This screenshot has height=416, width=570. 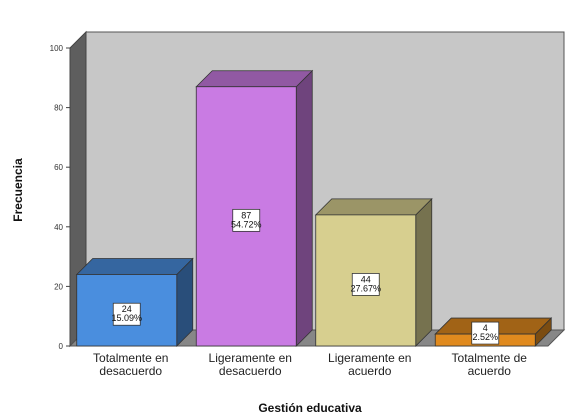 What do you see at coordinates (61, 346) in the screenshot?
I see `y-tick-label: 0` at bounding box center [61, 346].